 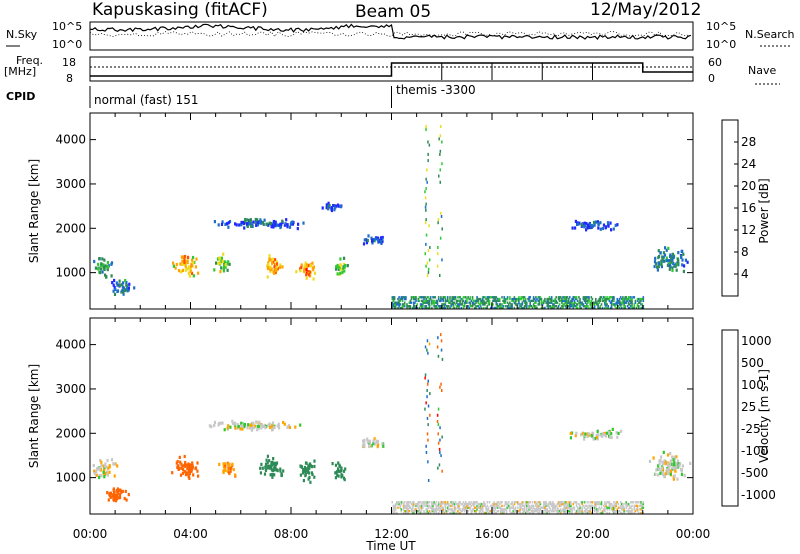 I want to click on y-tick-label: 4000, so click(x=70, y=140).